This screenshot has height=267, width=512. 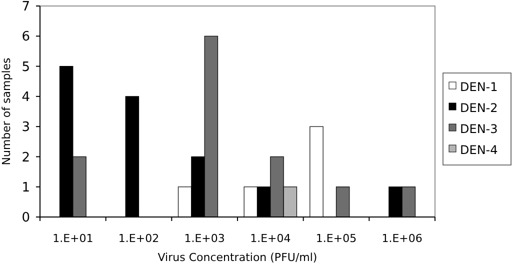 I want to click on legend-label: DEN-2, so click(x=479, y=108).